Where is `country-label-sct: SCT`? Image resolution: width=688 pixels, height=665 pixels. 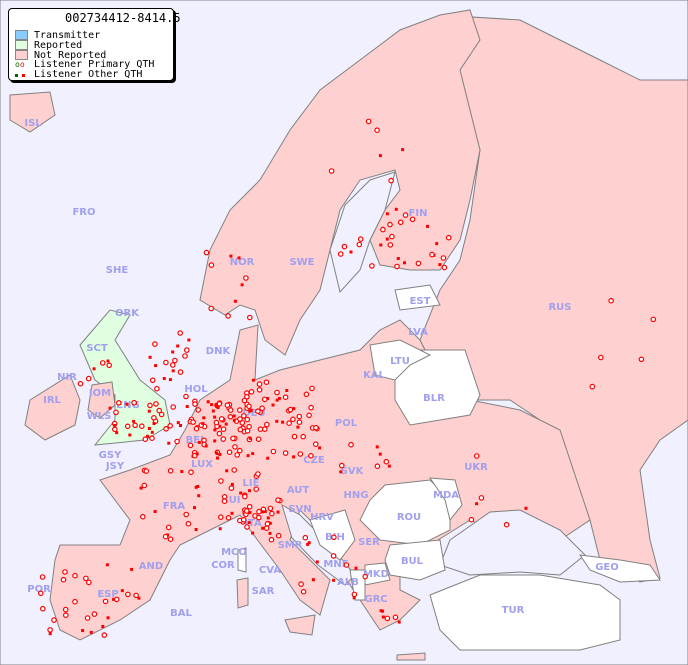
country-label-sct: SCT is located at coordinates (97, 348).